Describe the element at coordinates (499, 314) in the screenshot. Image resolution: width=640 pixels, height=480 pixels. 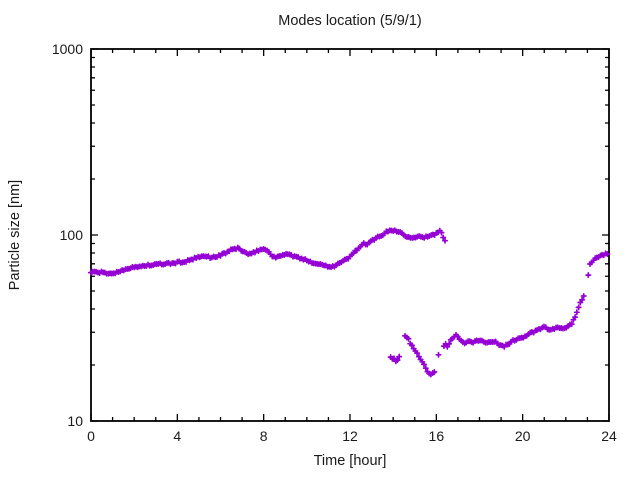
I see `series-mode-2-small-particles-points` at that location.